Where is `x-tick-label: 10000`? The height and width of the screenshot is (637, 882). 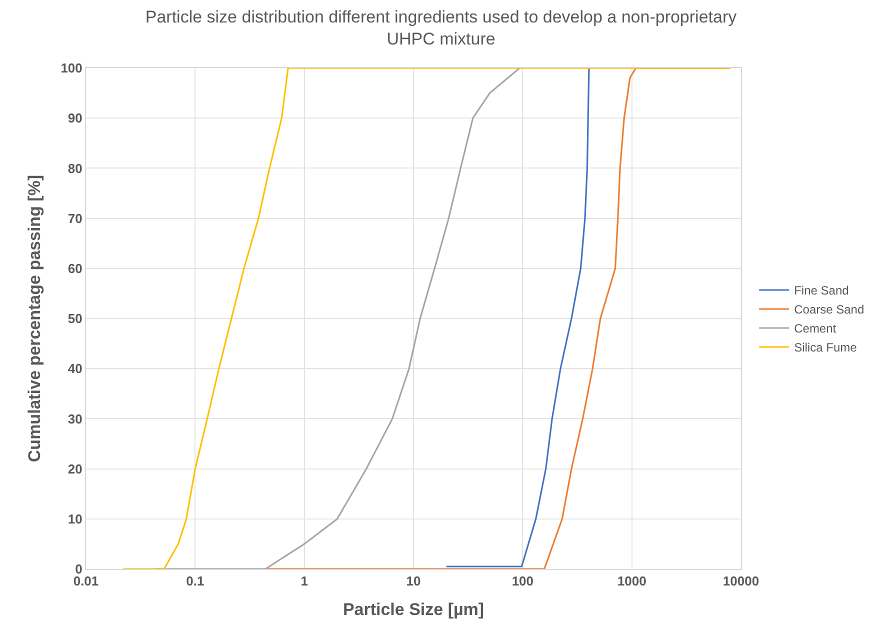
x-tick-label: 10000 is located at coordinates (741, 581).